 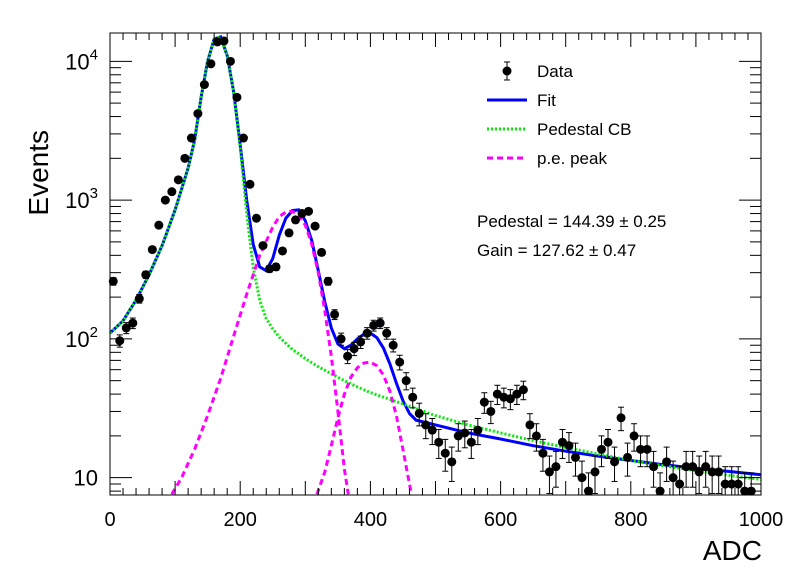 I want to click on legend-item: Data, so click(x=537, y=71).